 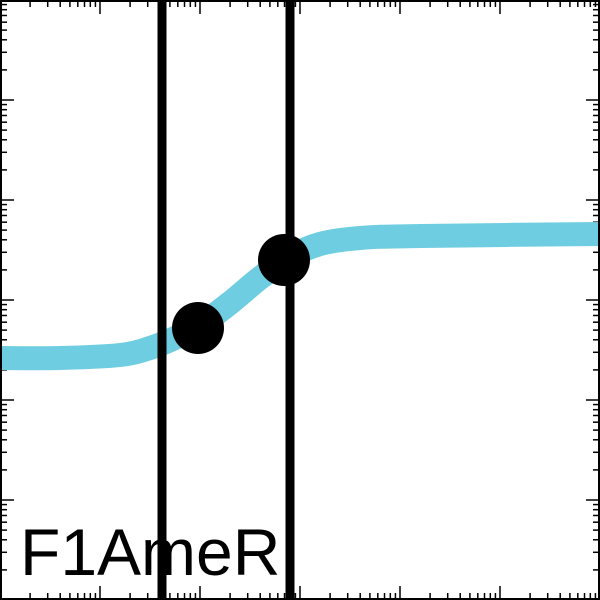 What do you see at coordinates (241, 294) in the screenshot?
I see `markers` at bounding box center [241, 294].